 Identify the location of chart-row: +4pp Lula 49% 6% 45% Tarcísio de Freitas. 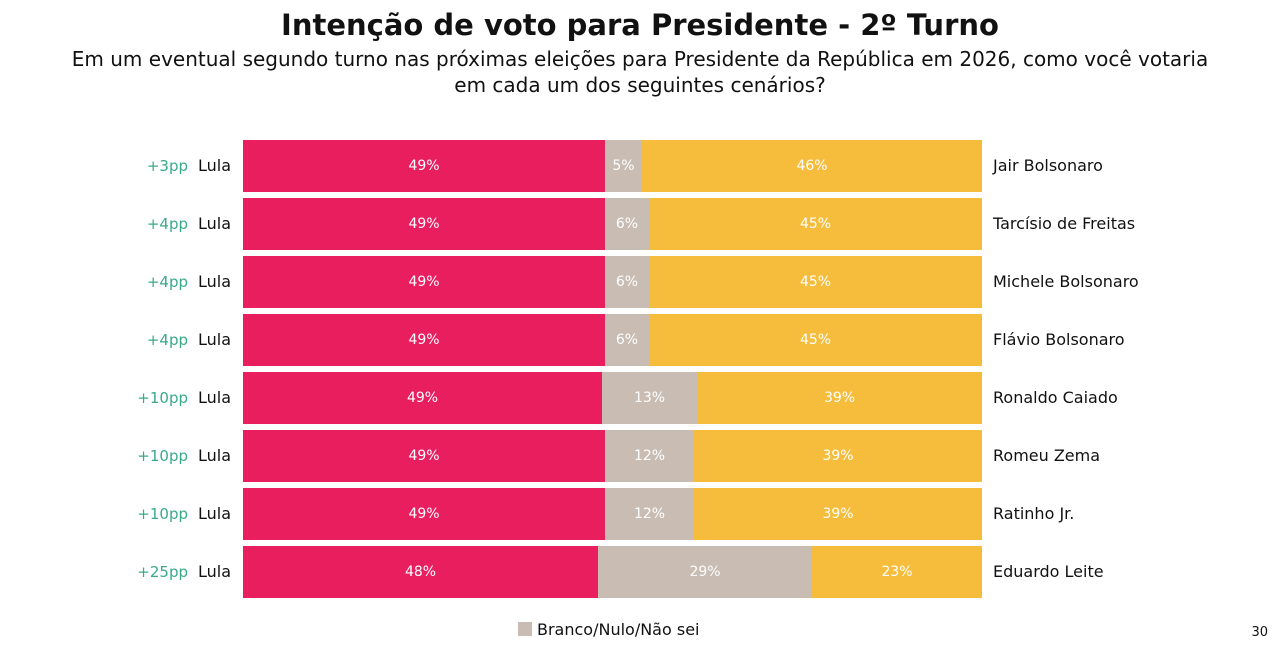
(640, 224).